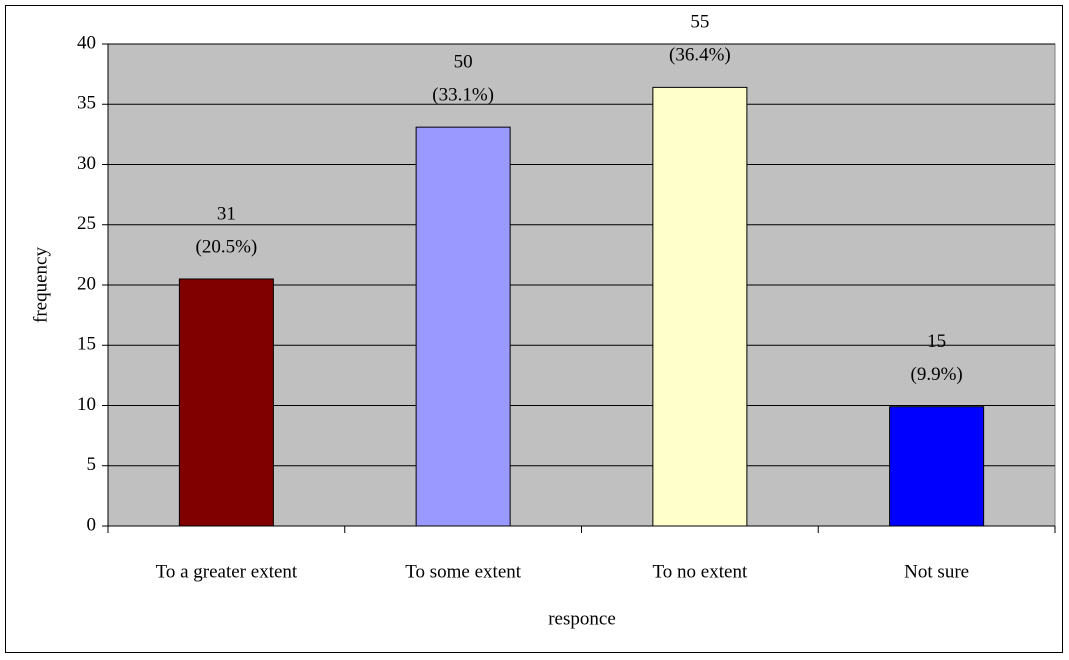 The height and width of the screenshot is (660, 1069). What do you see at coordinates (92, 524) in the screenshot?
I see `y-tick-label: 0` at bounding box center [92, 524].